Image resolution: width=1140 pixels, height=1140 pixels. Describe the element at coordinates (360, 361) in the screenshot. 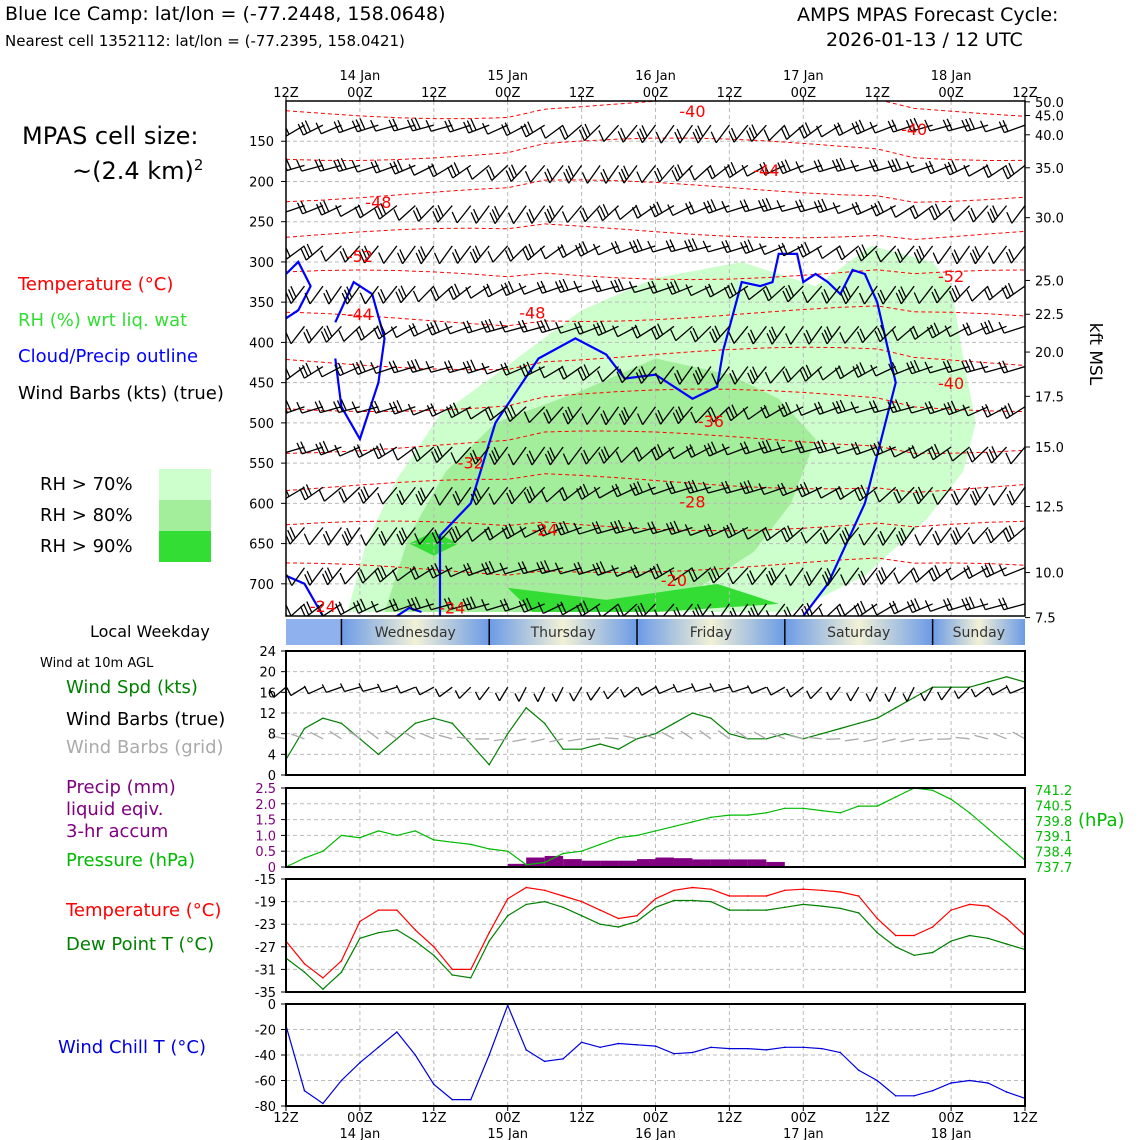

I see `cloud-outline` at that location.